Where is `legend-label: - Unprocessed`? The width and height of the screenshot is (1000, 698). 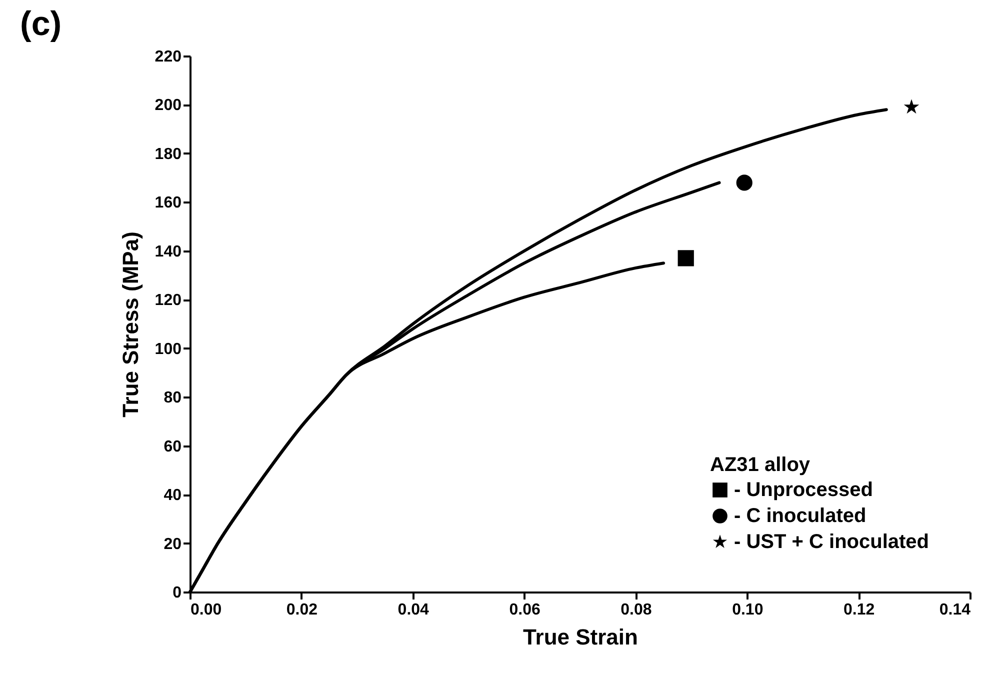 legend-label: - Unprocessed is located at coordinates (803, 490).